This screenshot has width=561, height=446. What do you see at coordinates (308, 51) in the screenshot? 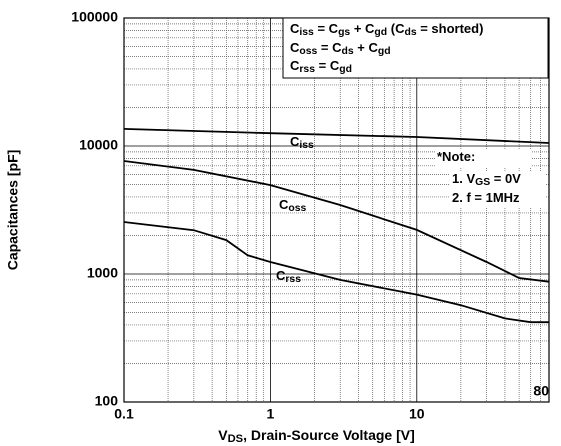
I see `annotation-text-sub: oss` at bounding box center [308, 51].